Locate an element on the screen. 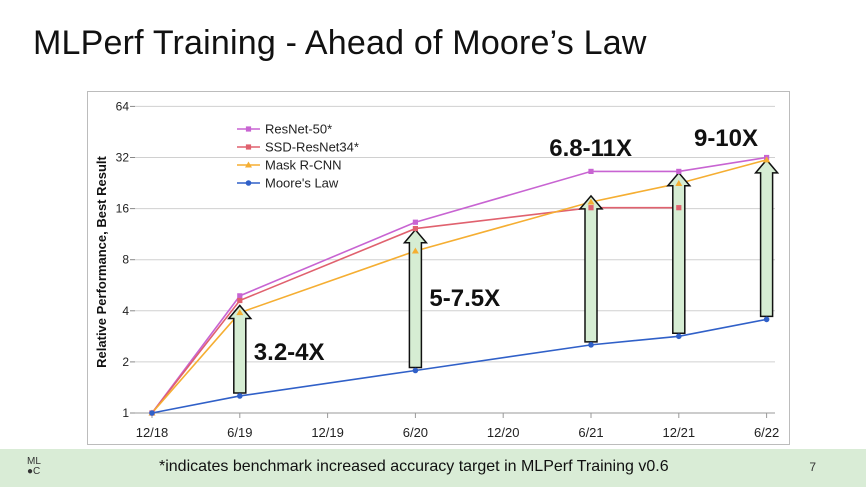  y-tick-label: 1 is located at coordinates (125, 413).